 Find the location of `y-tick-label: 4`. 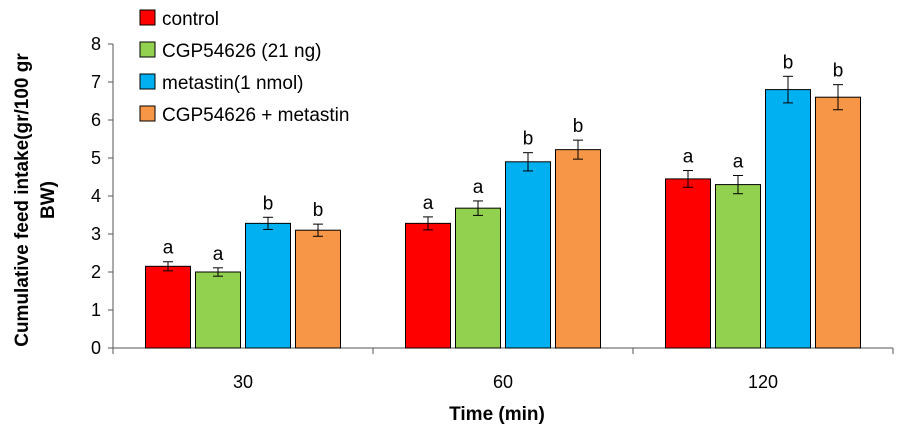

y-tick-label: 4 is located at coordinates (96, 196).